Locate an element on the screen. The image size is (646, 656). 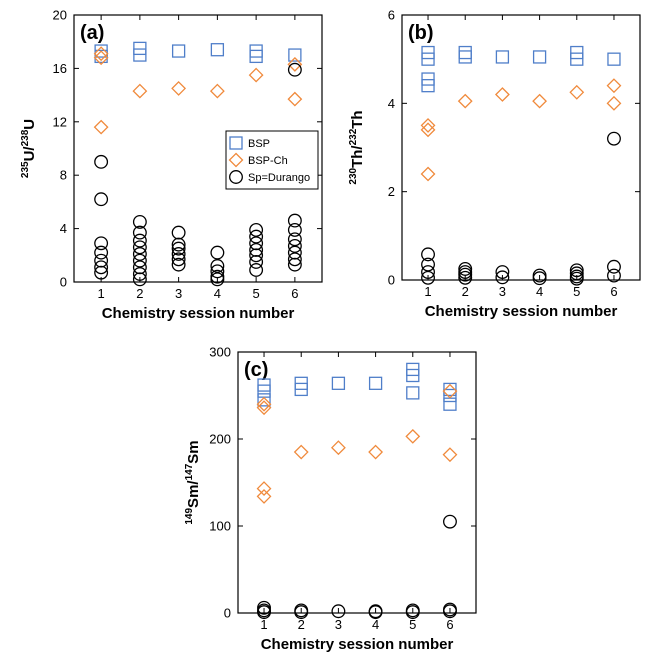
legend-label: Sp=Durango is located at coordinates (279, 178).